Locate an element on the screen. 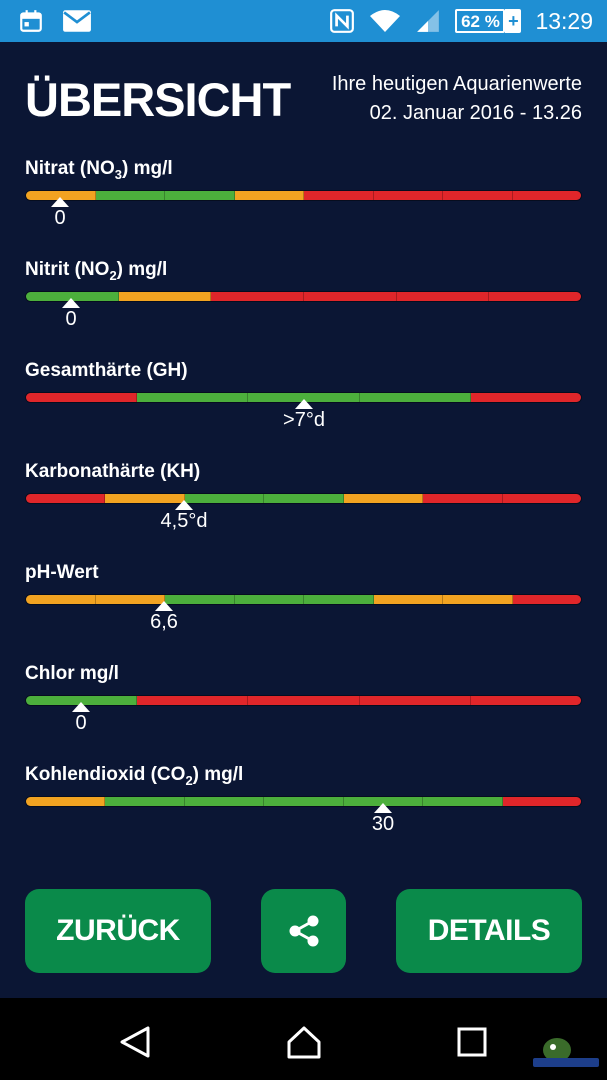 This screenshot has height=1080, width=607. parameter-row: Karbonathärte (KH) 4,5°d is located at coordinates (303, 506).